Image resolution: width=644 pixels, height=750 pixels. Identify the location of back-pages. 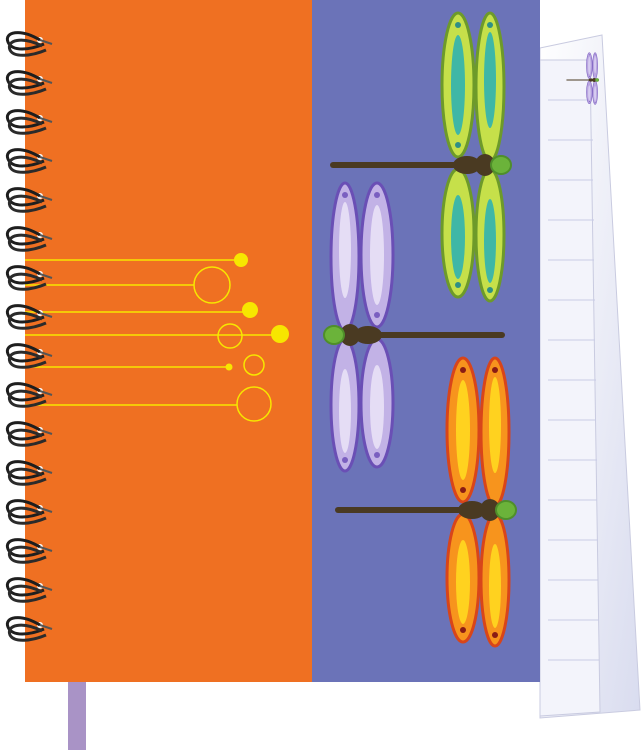
(590, 376).